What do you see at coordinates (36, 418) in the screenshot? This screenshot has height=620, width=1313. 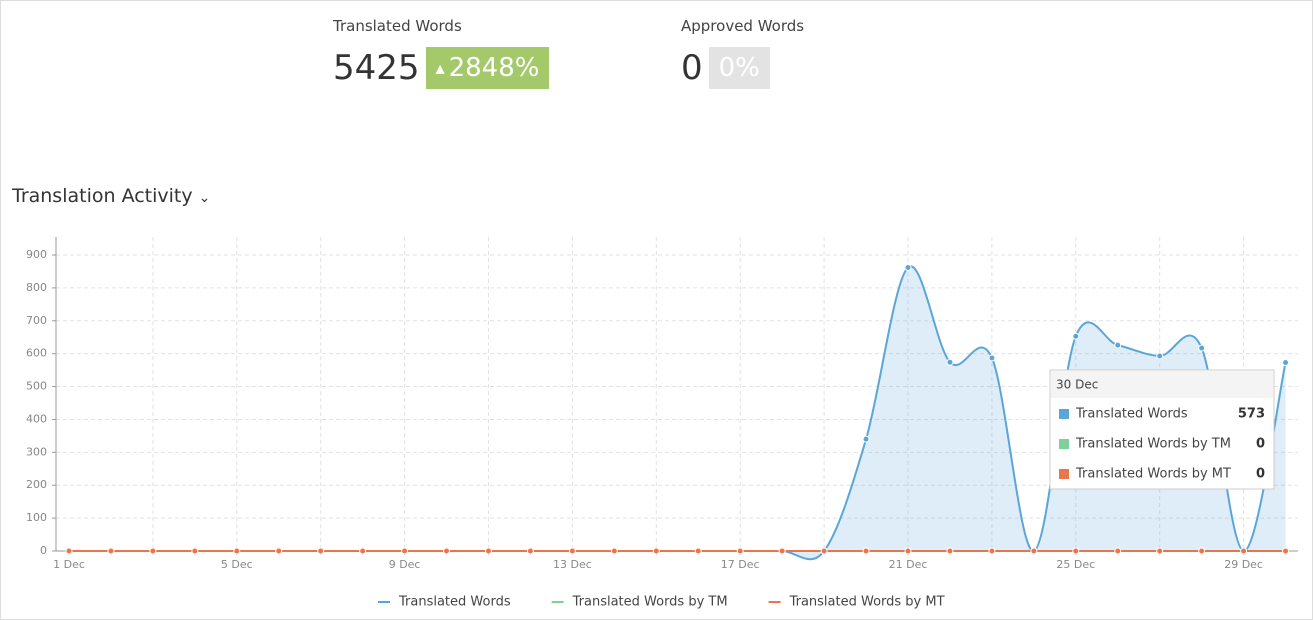 I see `y-tick-label: 400` at bounding box center [36, 418].